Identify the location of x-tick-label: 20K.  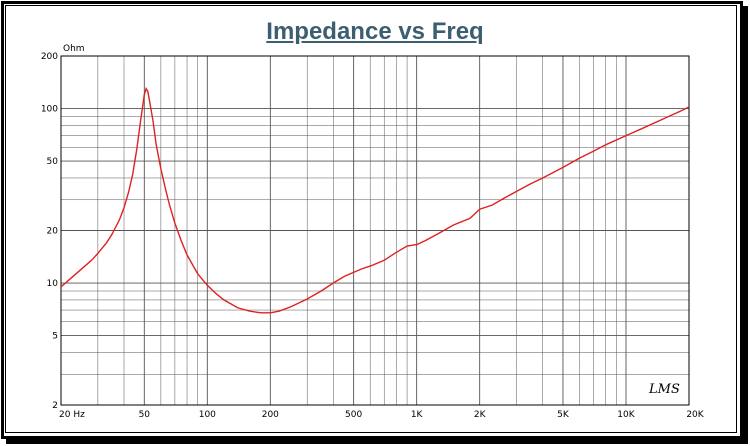
(695, 415).